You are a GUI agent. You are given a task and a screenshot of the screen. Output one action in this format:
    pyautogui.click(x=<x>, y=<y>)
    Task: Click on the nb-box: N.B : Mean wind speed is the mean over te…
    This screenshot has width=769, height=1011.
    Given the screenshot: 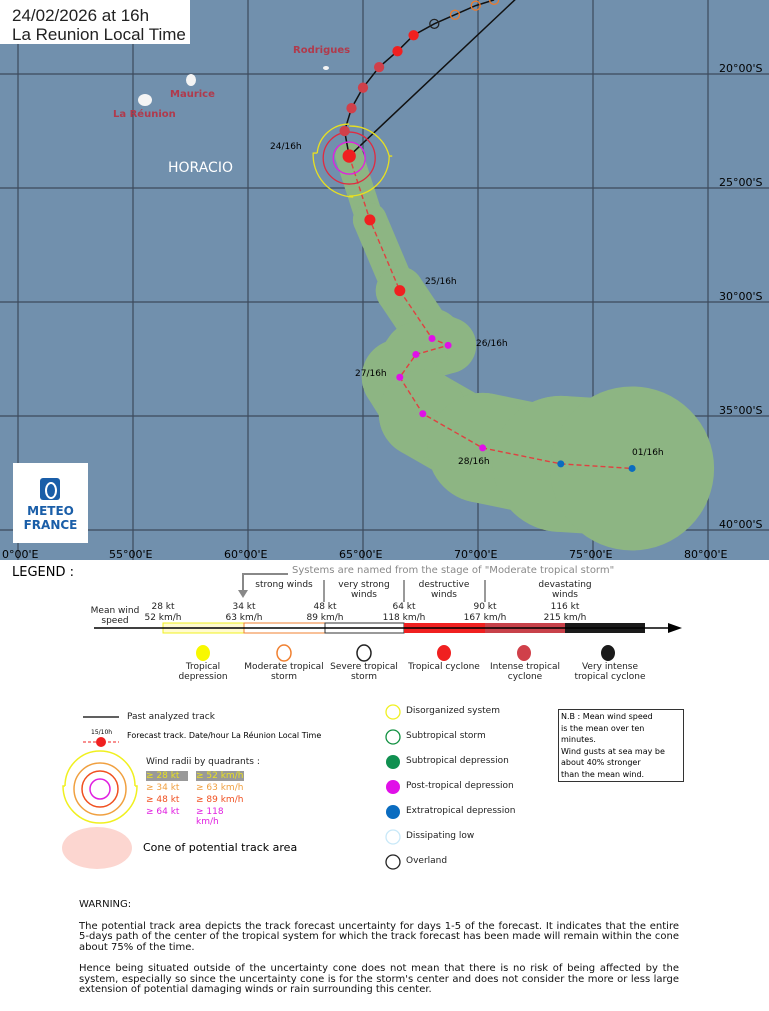 What is the action you would take?
    pyautogui.click(x=621, y=745)
    